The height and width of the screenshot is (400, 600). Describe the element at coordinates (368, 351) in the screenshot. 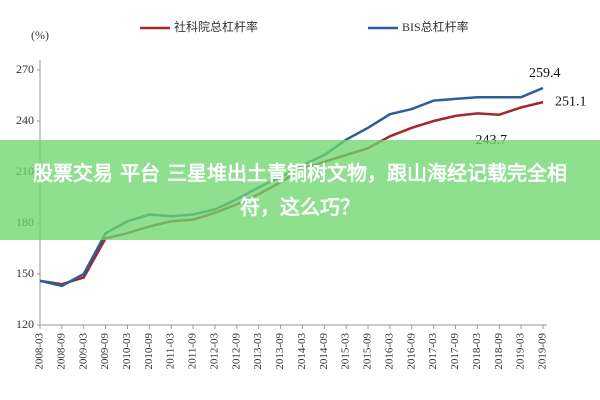

I see `x-tick-label: 2015-09` at that location.